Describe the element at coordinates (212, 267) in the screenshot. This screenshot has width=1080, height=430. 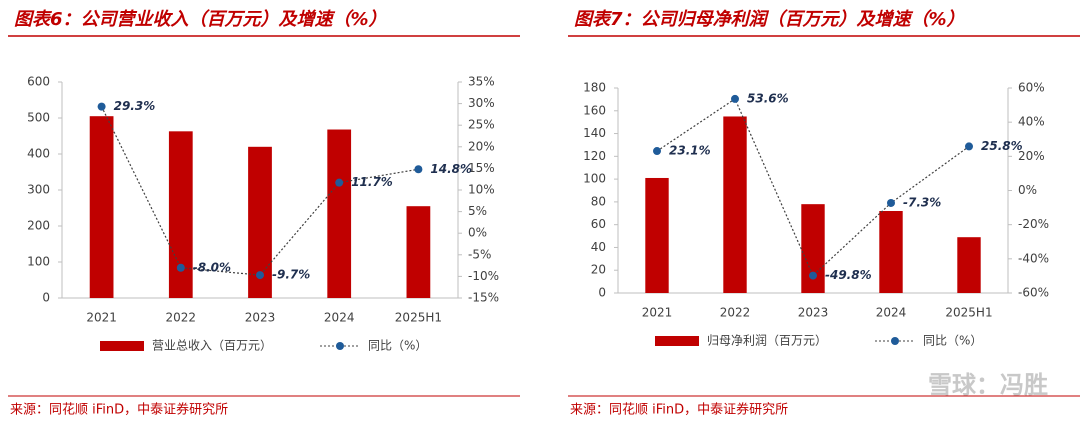
I see `value-label: -8.0%` at that location.